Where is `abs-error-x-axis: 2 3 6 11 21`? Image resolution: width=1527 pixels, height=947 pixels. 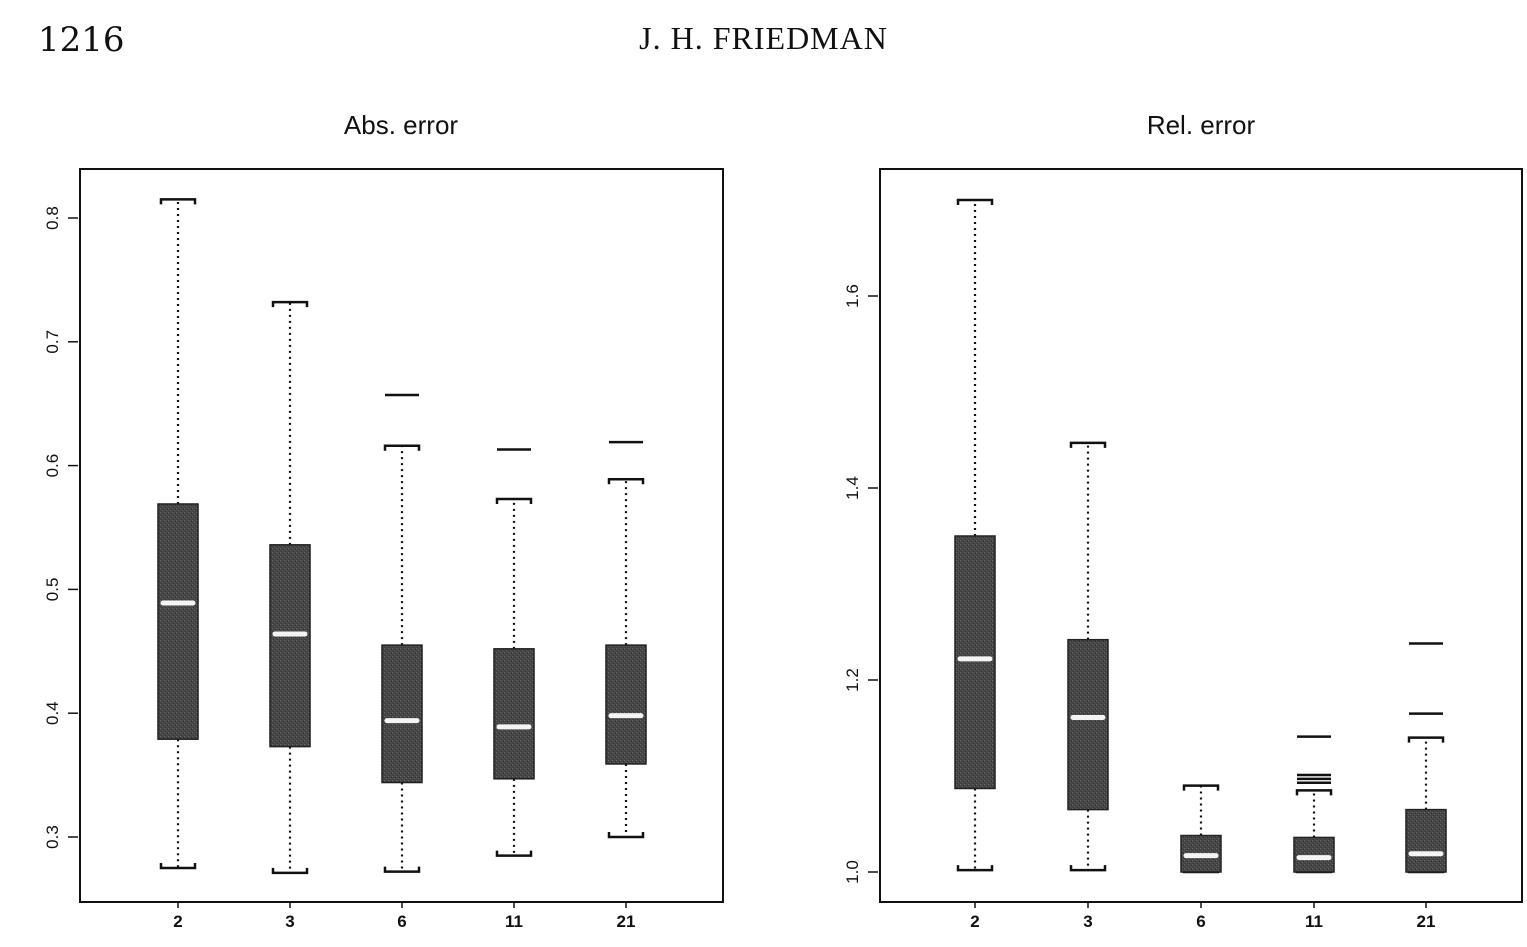 abs-error-x-axis: 2 3 6 11 21 is located at coordinates (404, 916).